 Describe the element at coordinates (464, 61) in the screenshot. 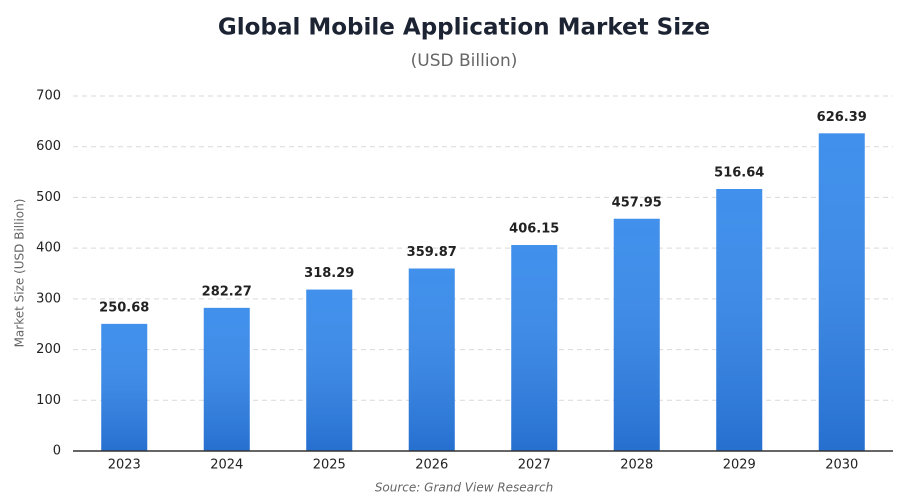

I see `chart-subtitle: (USD Billion)` at that location.